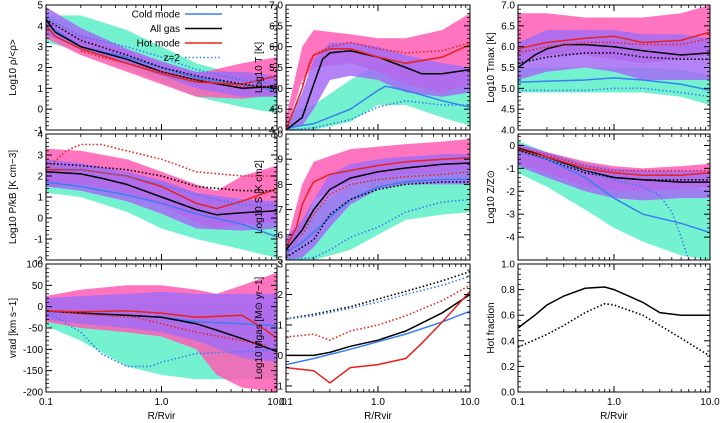 The width and height of the screenshot is (720, 423). Describe the element at coordinates (13, 197) in the screenshot. I see `y-axis-label: Log10 P/kB [K cm−3]` at that location.